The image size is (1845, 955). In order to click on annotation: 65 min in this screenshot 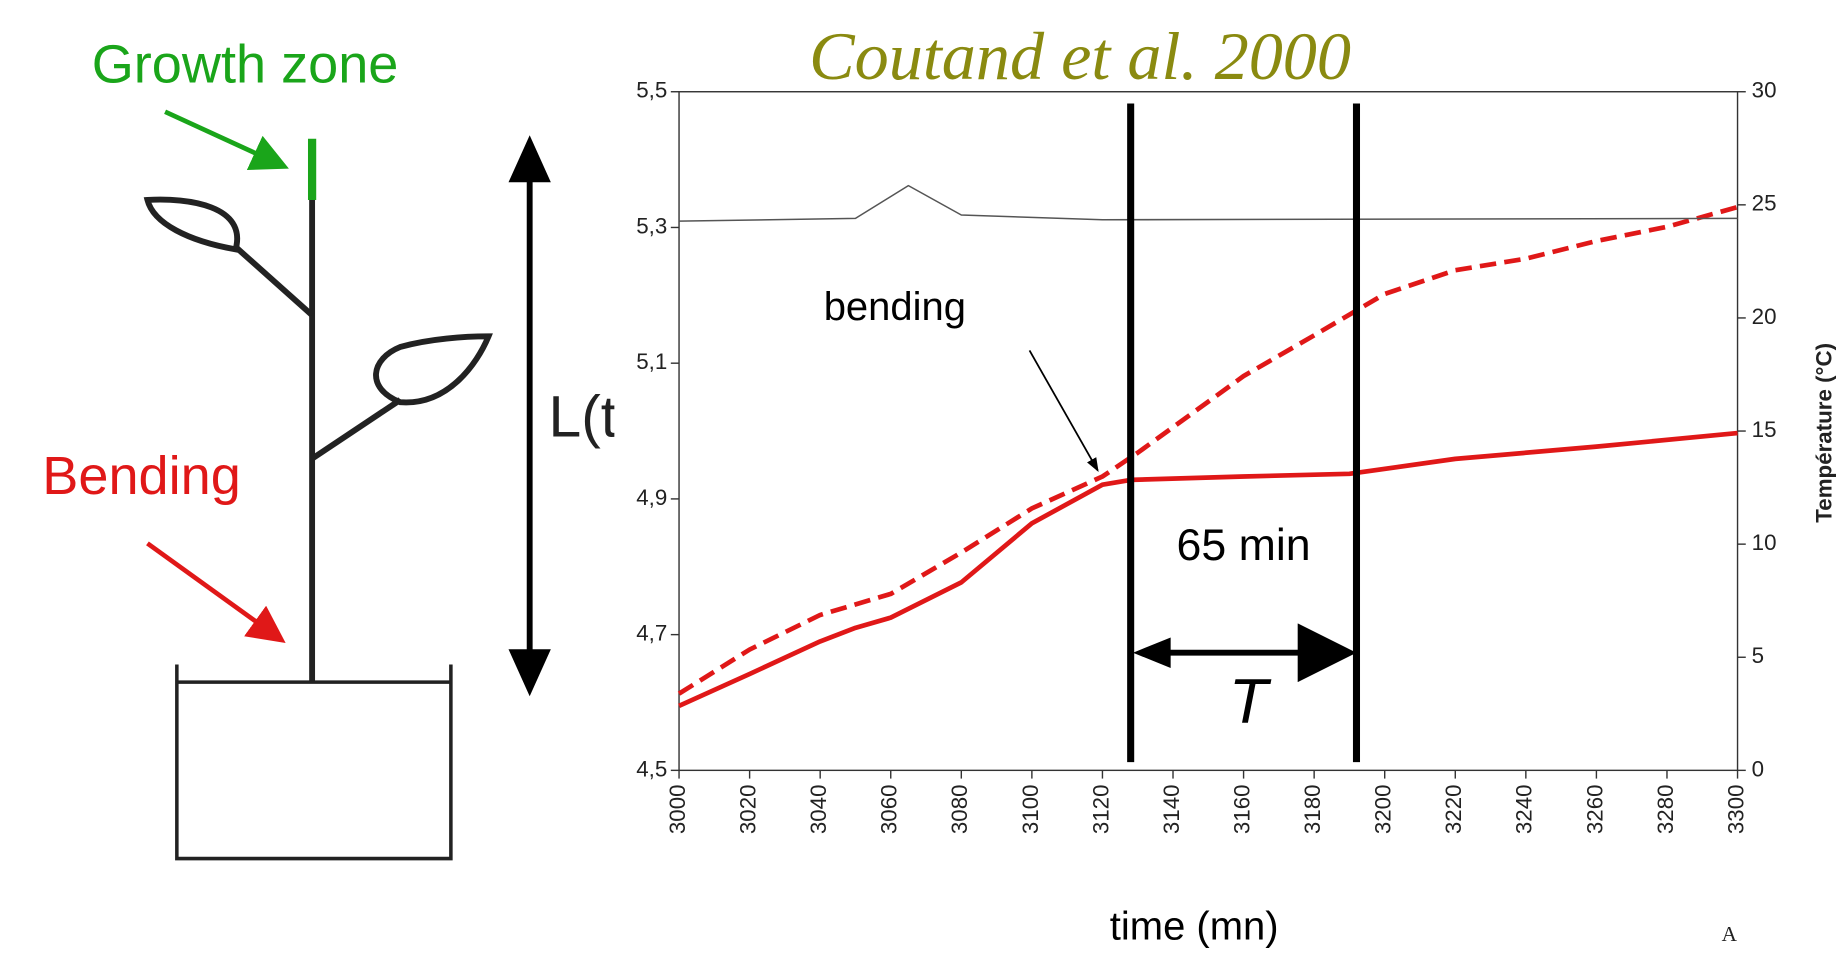, I will do `click(1244, 545)`.